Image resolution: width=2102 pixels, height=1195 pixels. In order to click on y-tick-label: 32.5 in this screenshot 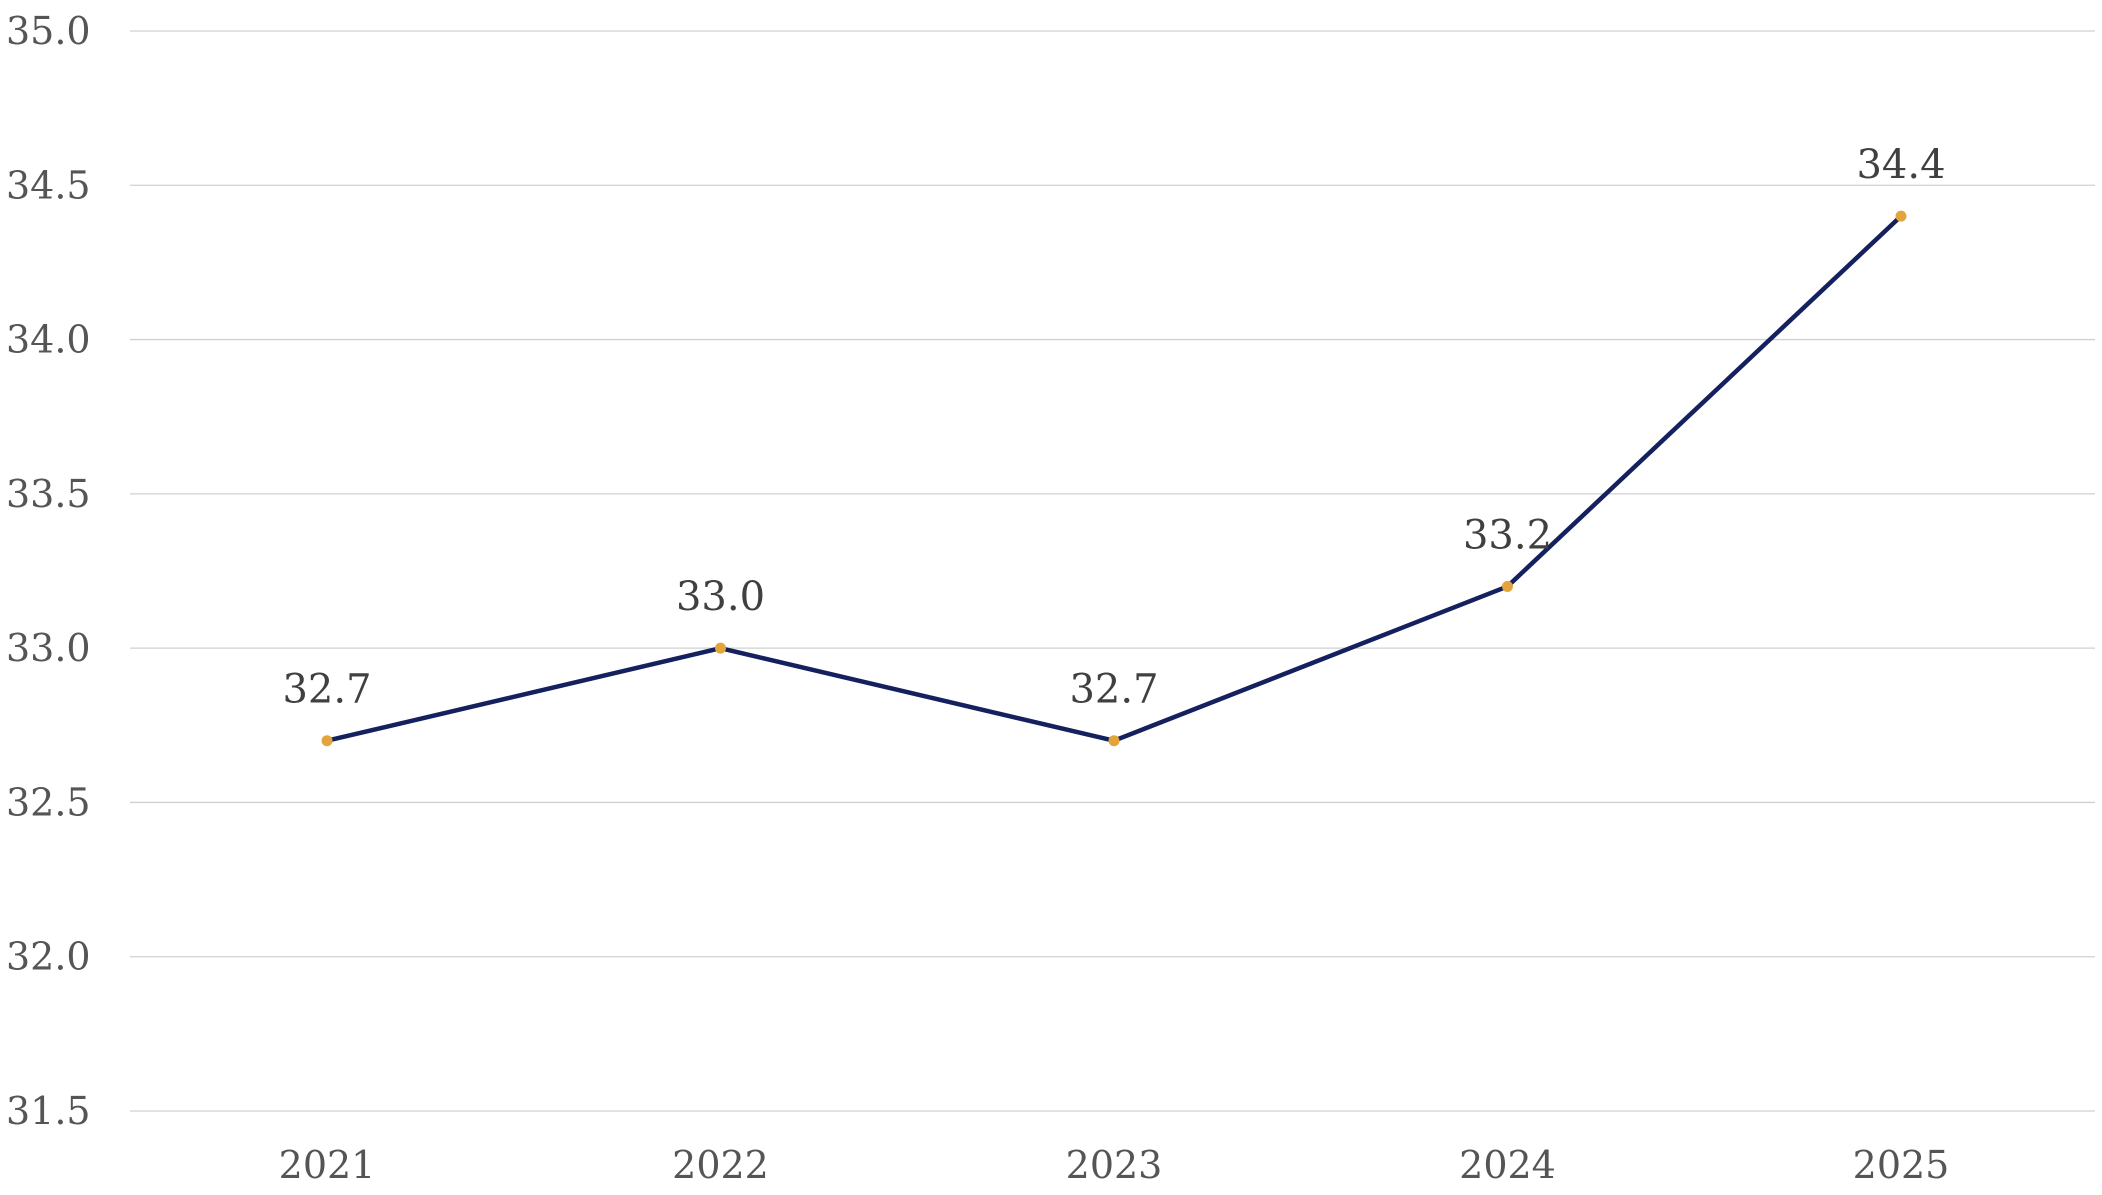, I will do `click(48, 802)`.